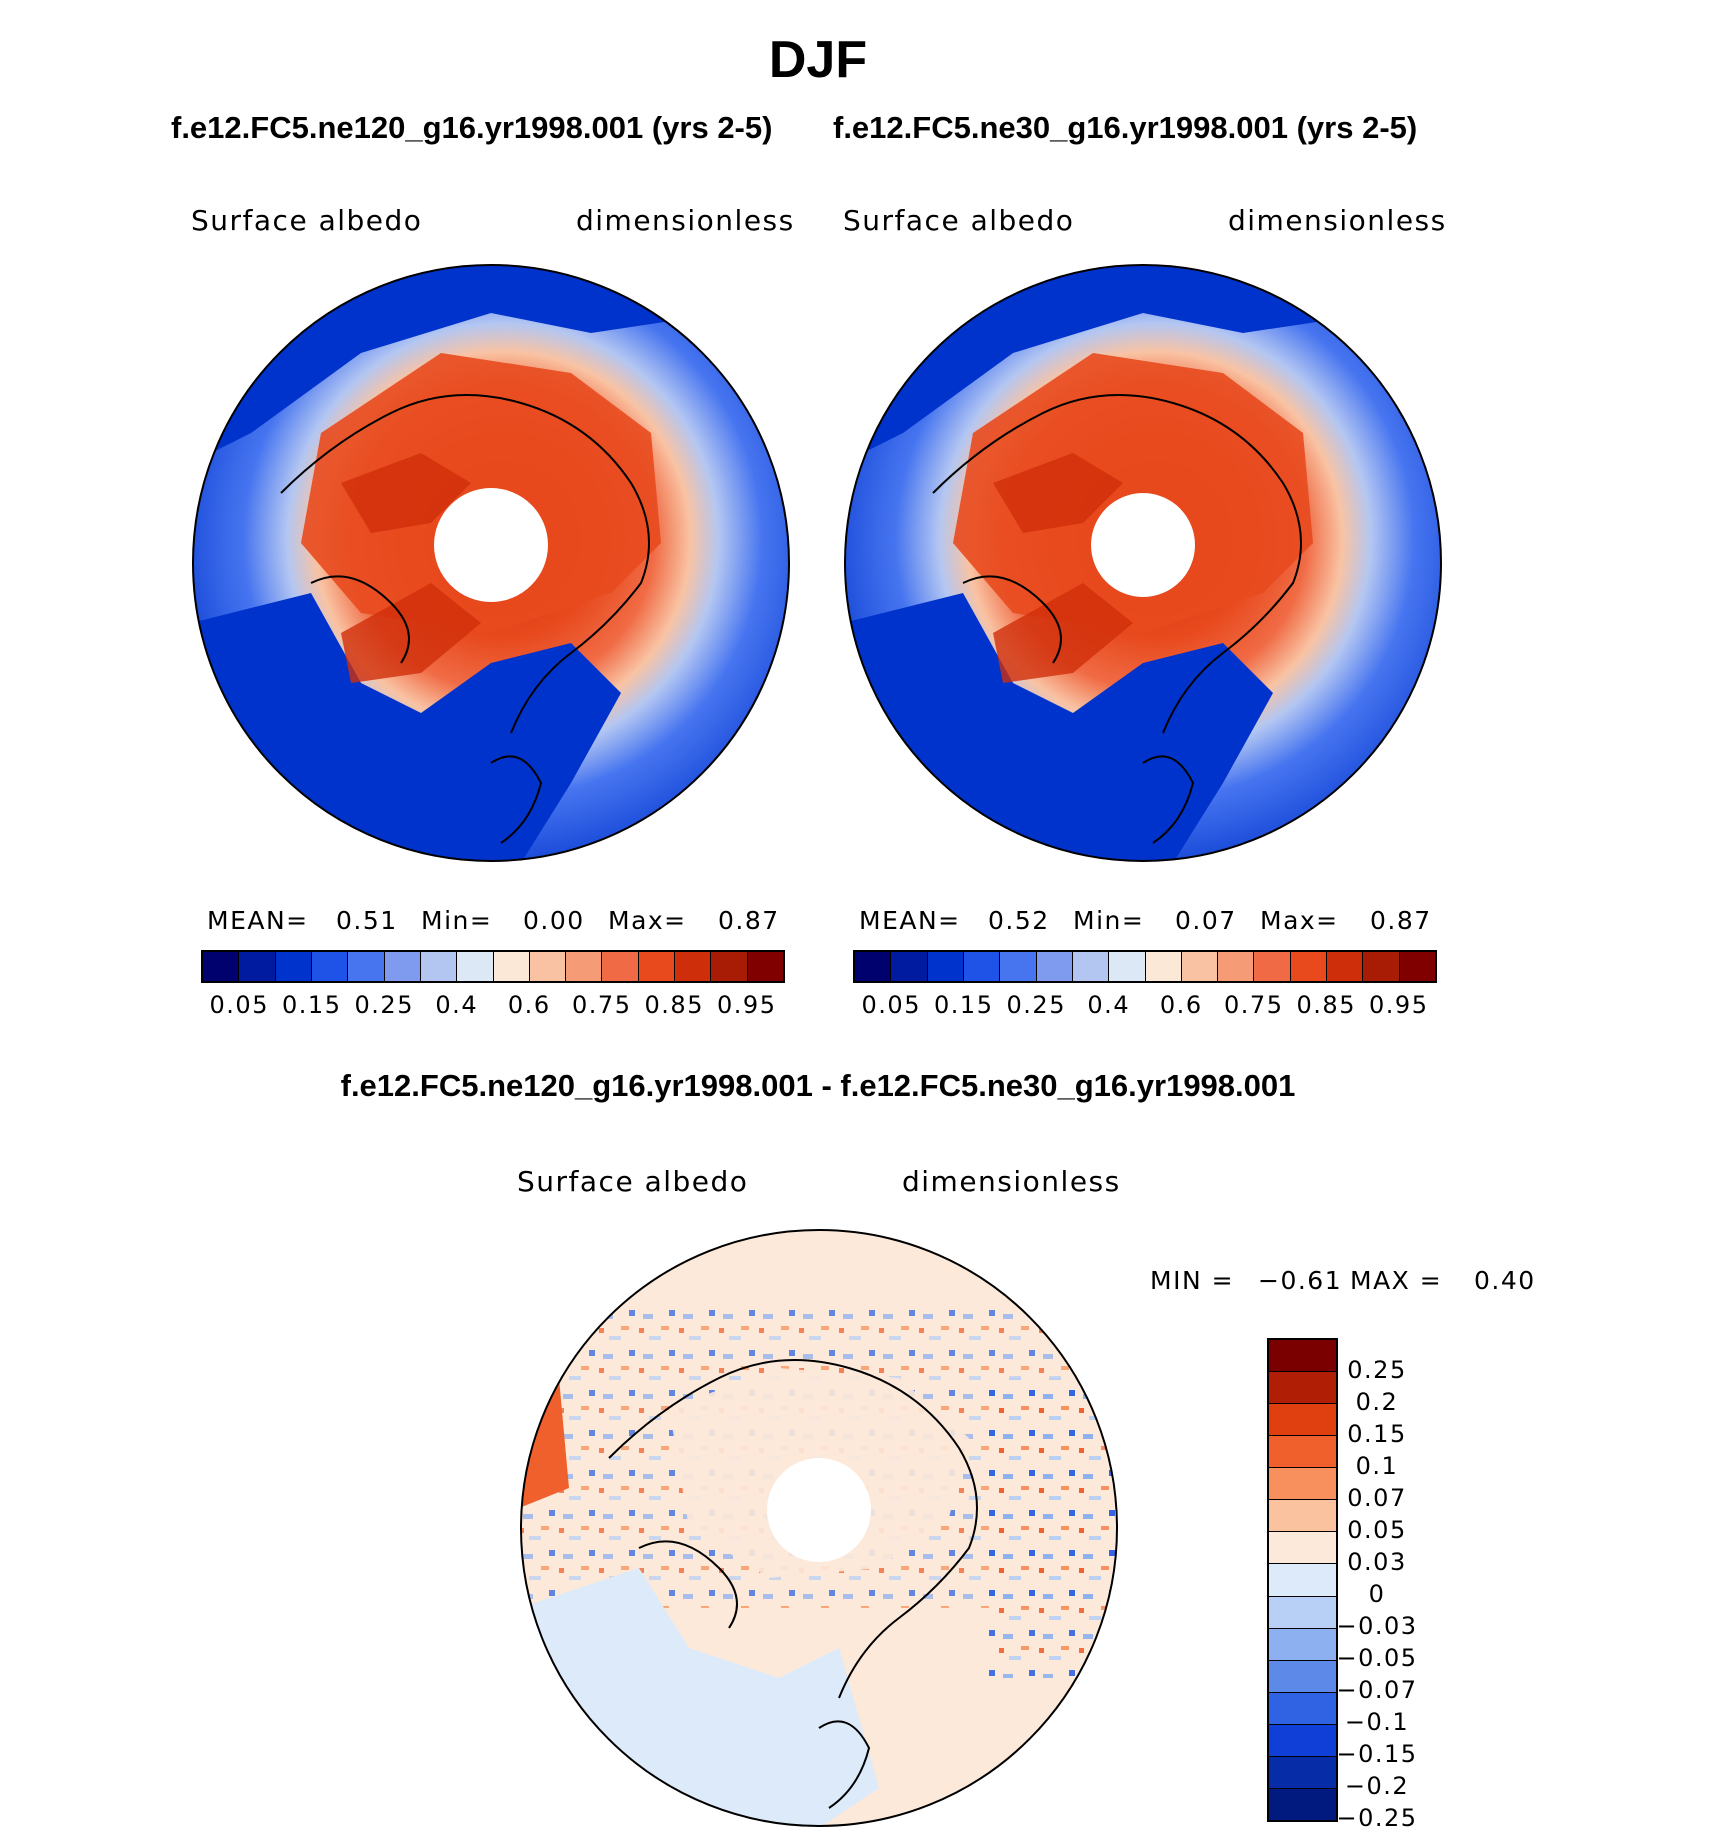 This screenshot has height=1838, width=1710. I want to click on panel-a-max-label: Max=, so click(647, 920).